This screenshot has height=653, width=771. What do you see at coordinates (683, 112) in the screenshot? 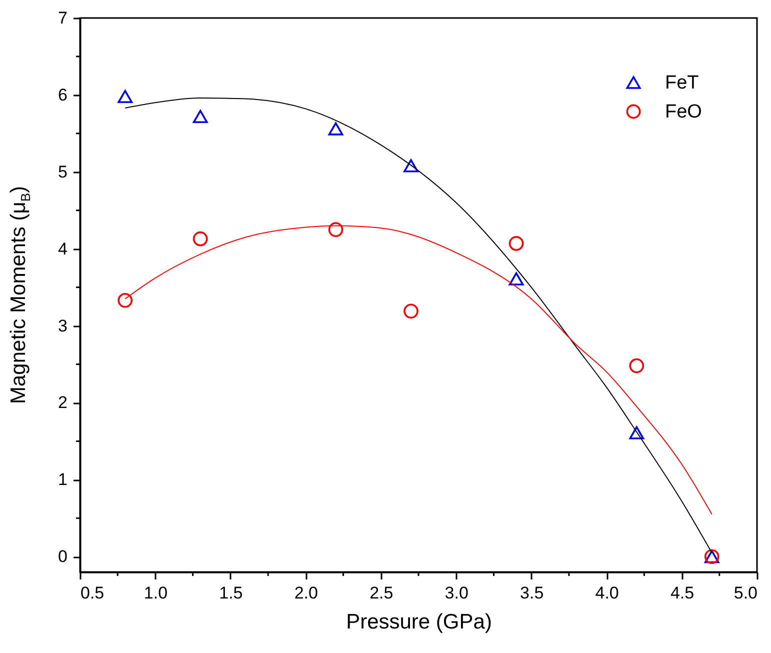
I see `legend-label: FeO` at bounding box center [683, 112].